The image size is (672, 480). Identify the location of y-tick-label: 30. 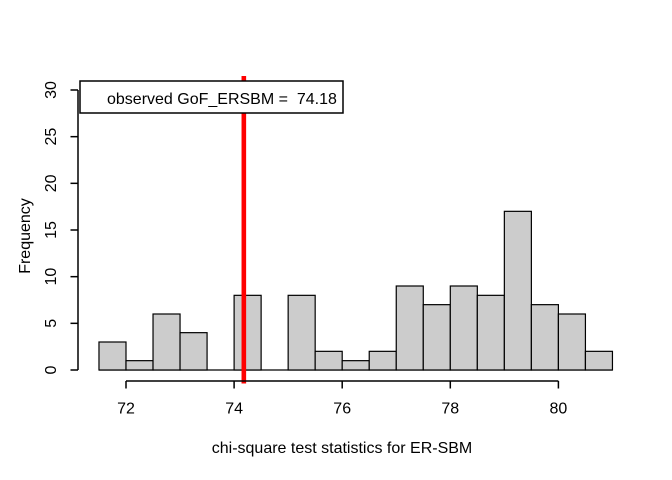
(51, 90).